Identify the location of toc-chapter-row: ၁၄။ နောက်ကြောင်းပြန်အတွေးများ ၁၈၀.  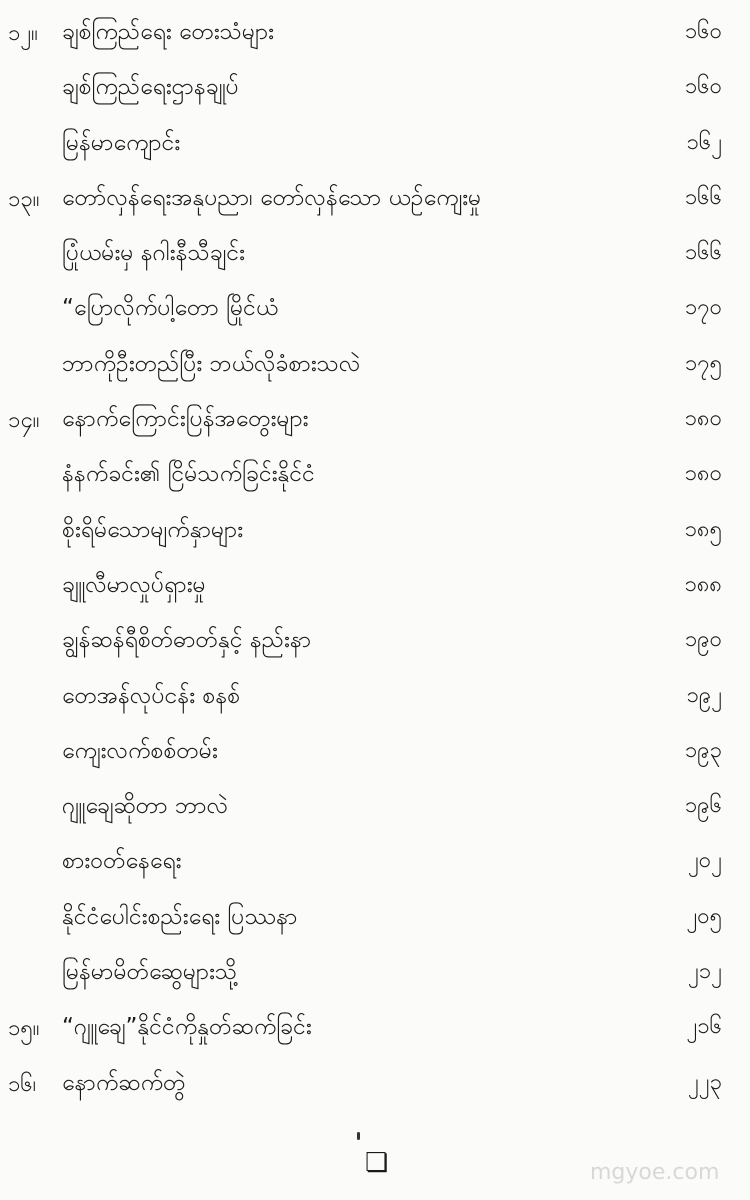
(375, 428).